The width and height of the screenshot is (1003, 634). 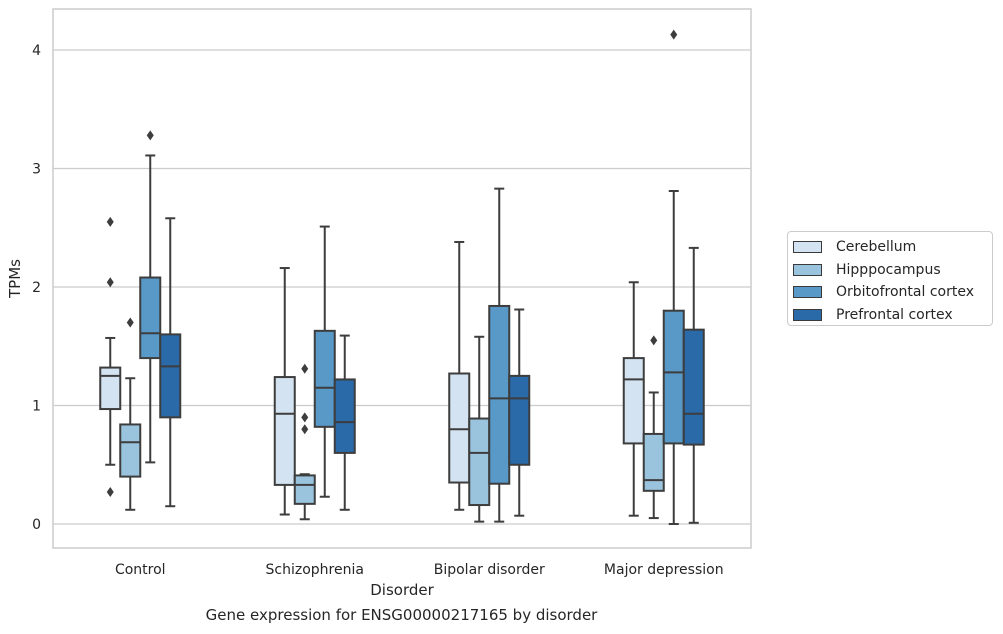 What do you see at coordinates (489, 570) in the screenshot?
I see `x-tick-label: Bipolar disorder` at bounding box center [489, 570].